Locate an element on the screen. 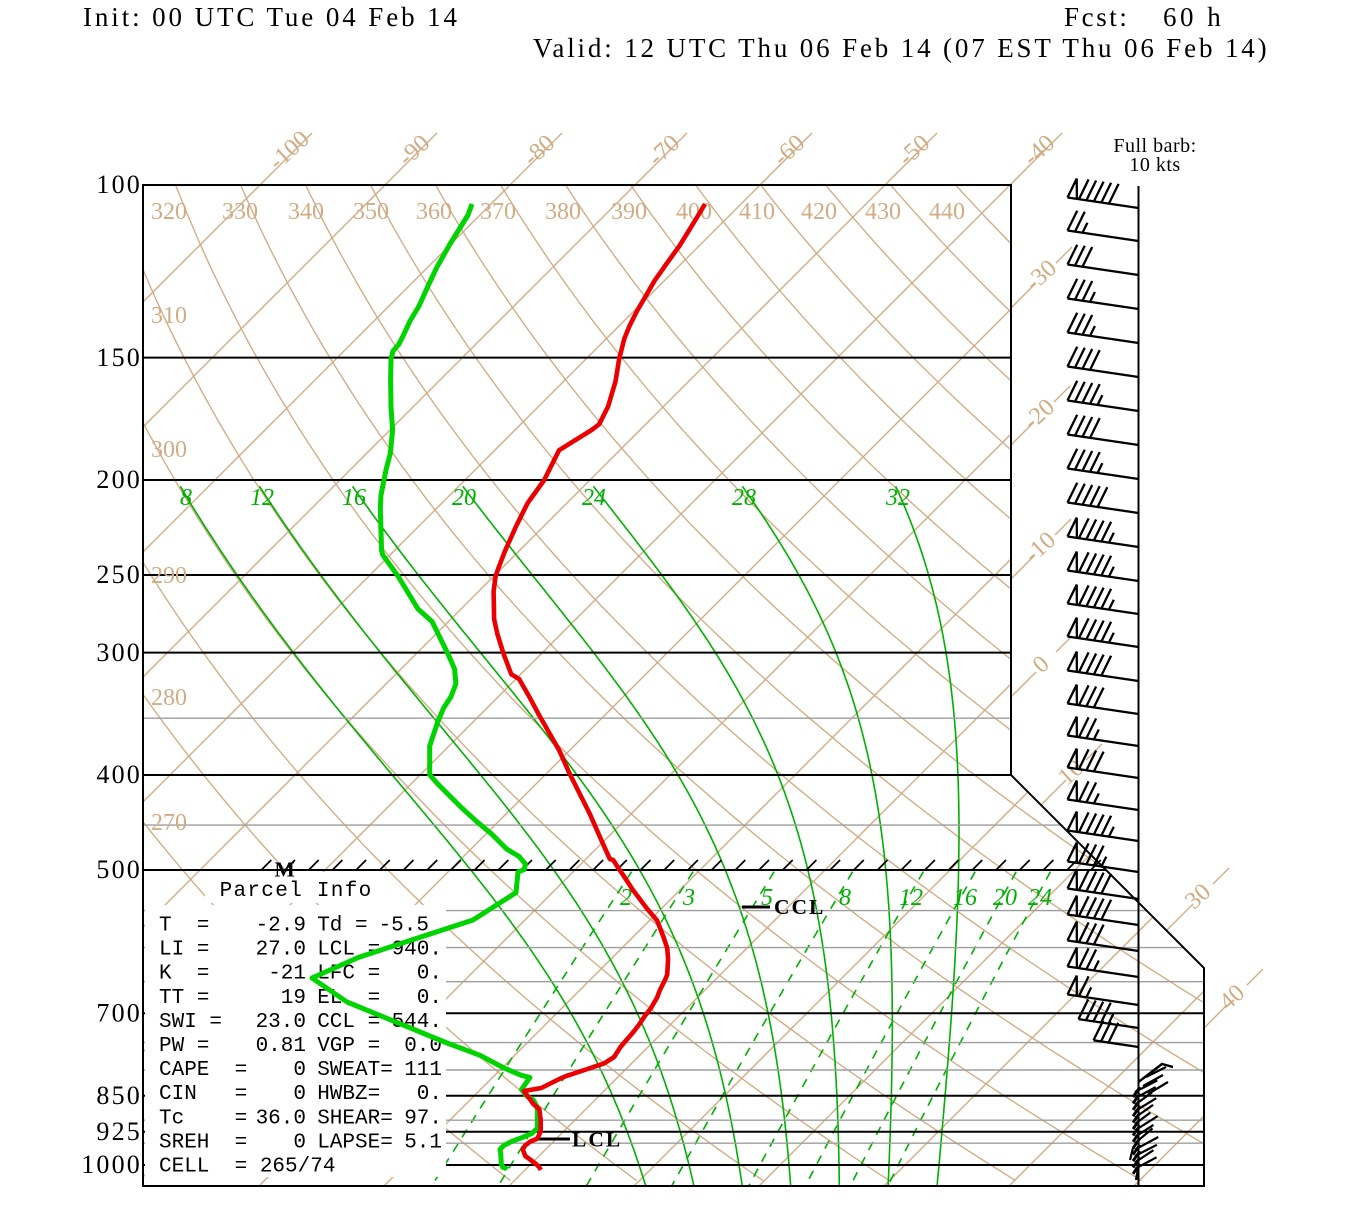 The height and width of the screenshot is (1205, 1350). svg-text: 440 is located at coordinates (947, 212).